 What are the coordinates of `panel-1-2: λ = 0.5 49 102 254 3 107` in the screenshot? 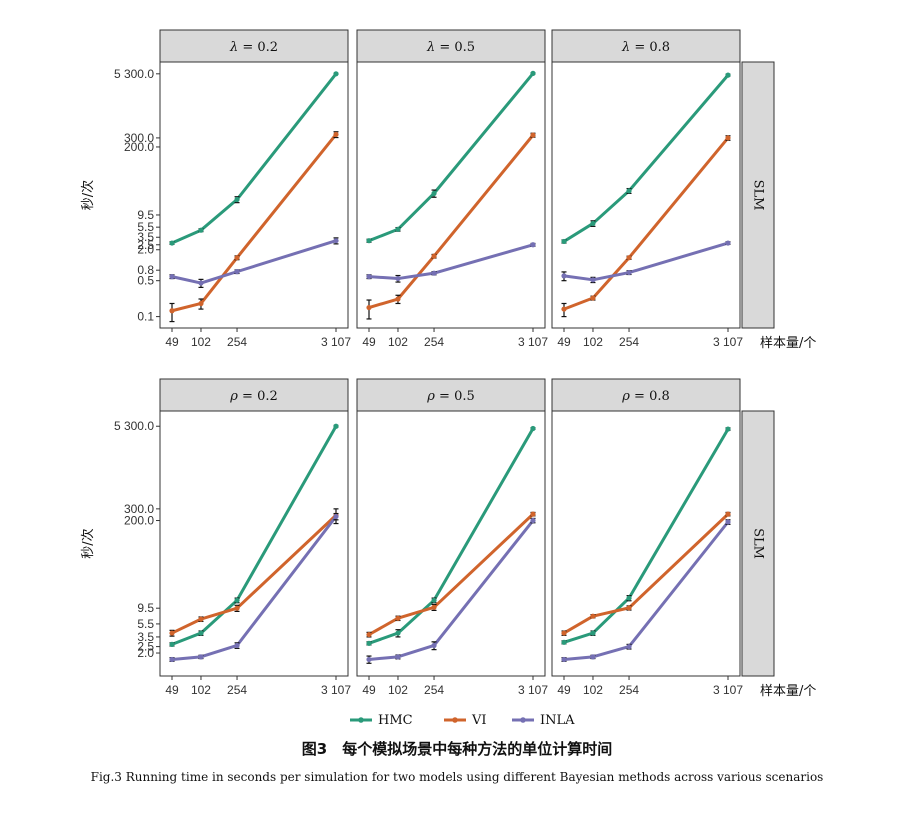 It's located at (452, 189).